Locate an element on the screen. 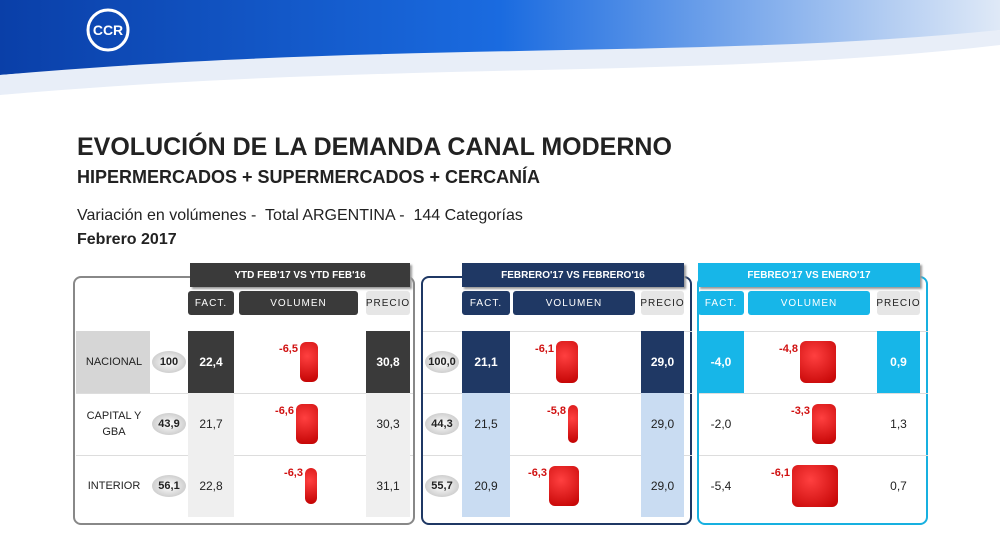 The width and height of the screenshot is (1000, 540). subtitle: HIPERMERCADOS + SUPERMERCADOS + CERCANÍA is located at coordinates (309, 177).